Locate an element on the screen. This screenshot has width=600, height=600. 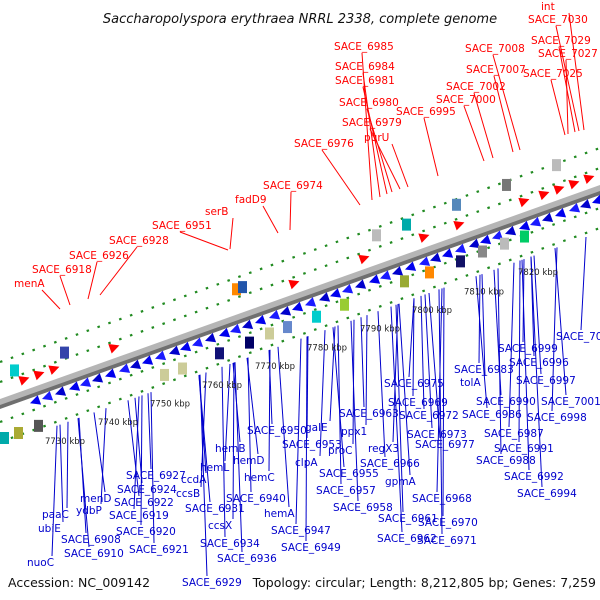
axis-tick-label-7: 7800 kbp is located at coordinates (432, 311).